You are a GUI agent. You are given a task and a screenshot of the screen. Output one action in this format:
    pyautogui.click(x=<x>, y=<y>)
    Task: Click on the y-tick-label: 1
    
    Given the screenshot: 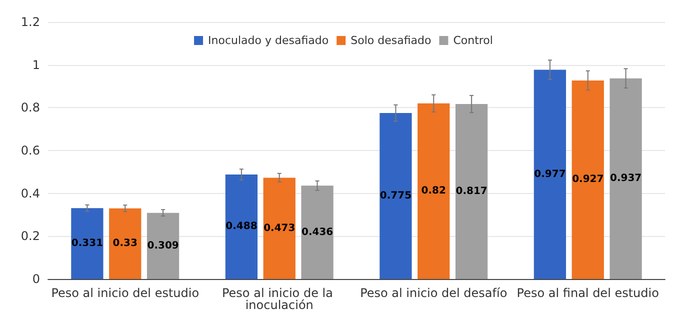 What is the action you would take?
    pyautogui.click(x=36, y=65)
    